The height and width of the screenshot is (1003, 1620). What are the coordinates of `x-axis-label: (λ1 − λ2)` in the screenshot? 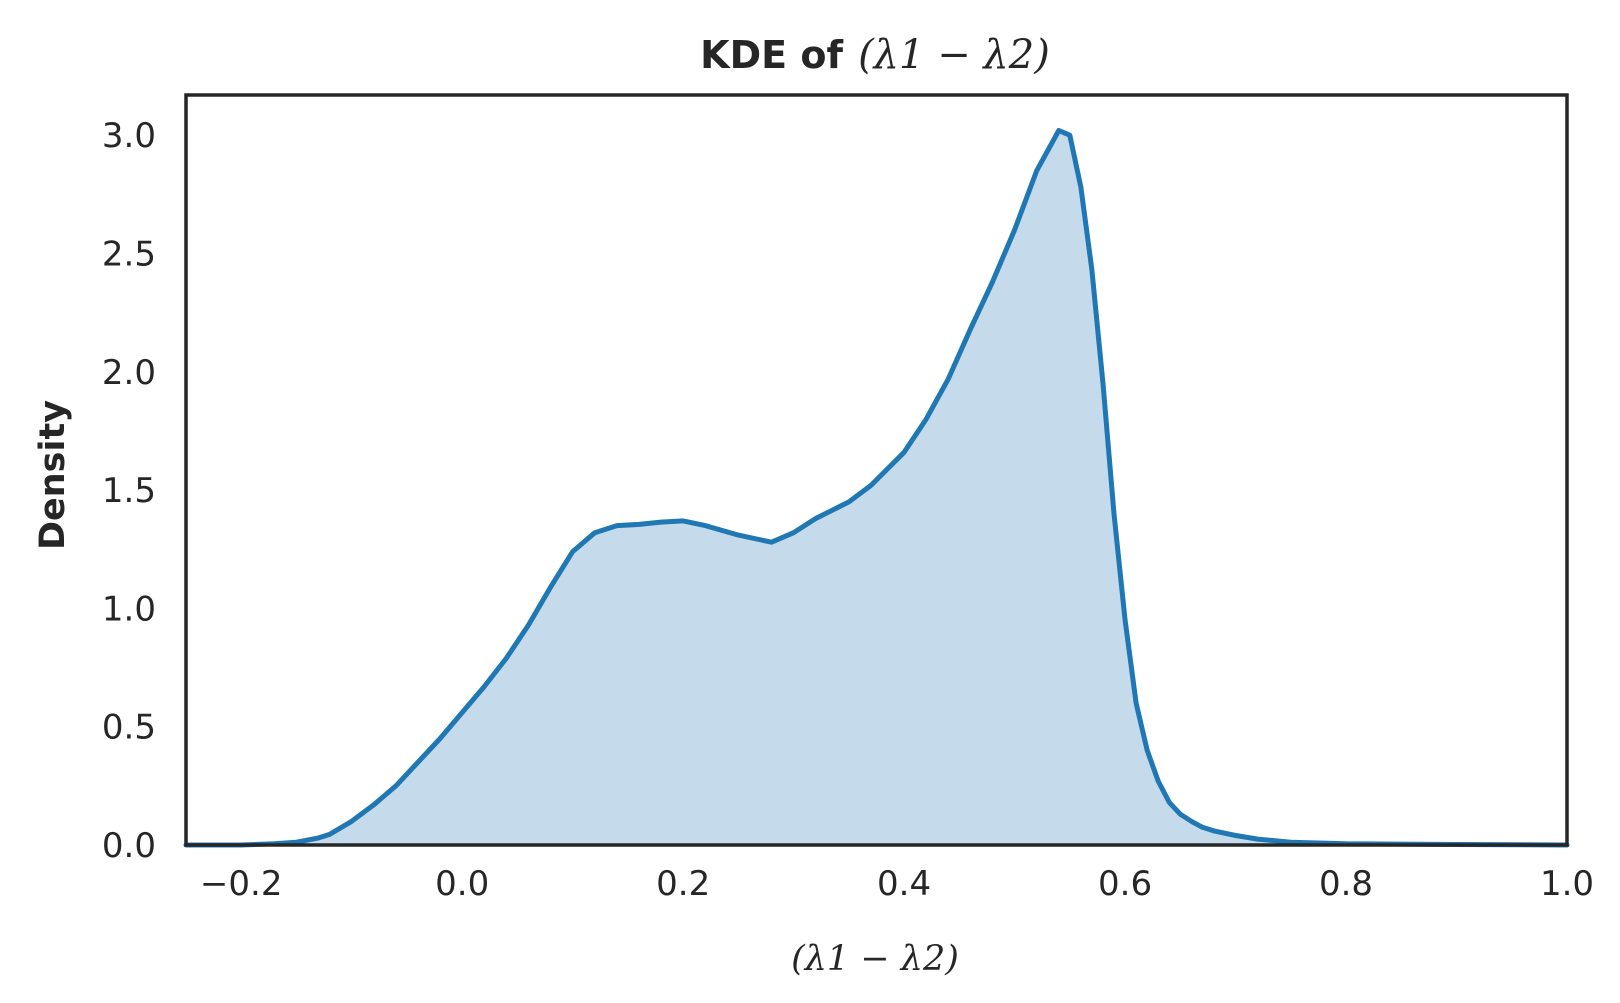 It's located at (875, 959).